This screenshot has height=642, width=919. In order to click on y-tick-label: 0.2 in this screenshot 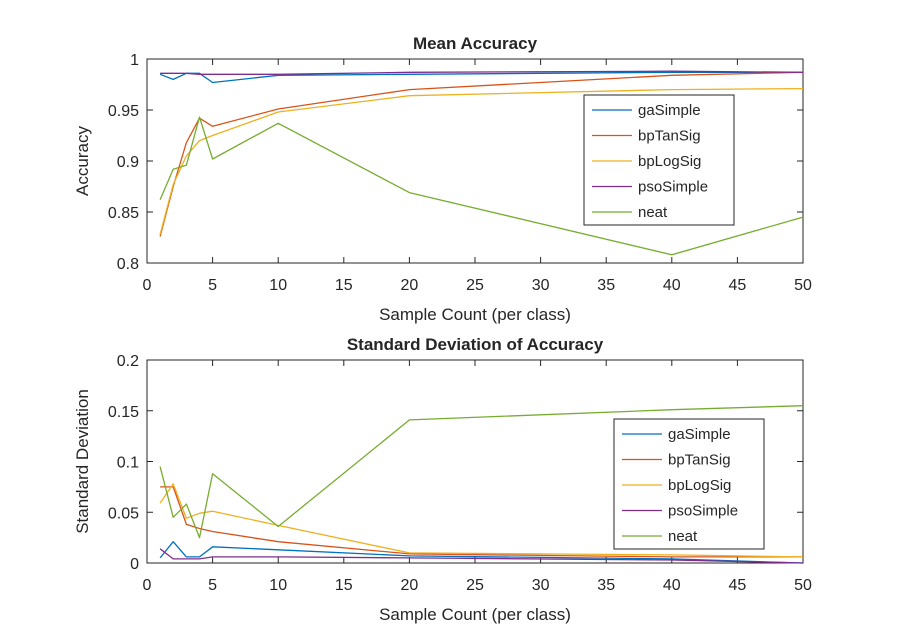, I will do `click(128, 361)`.